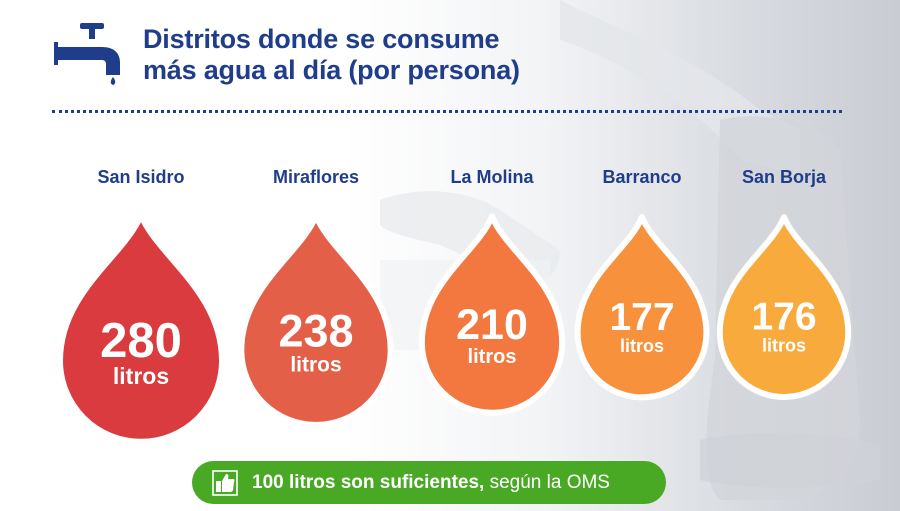  Describe the element at coordinates (315, 330) in the screenshot. I see `value-label: 238` at that location.